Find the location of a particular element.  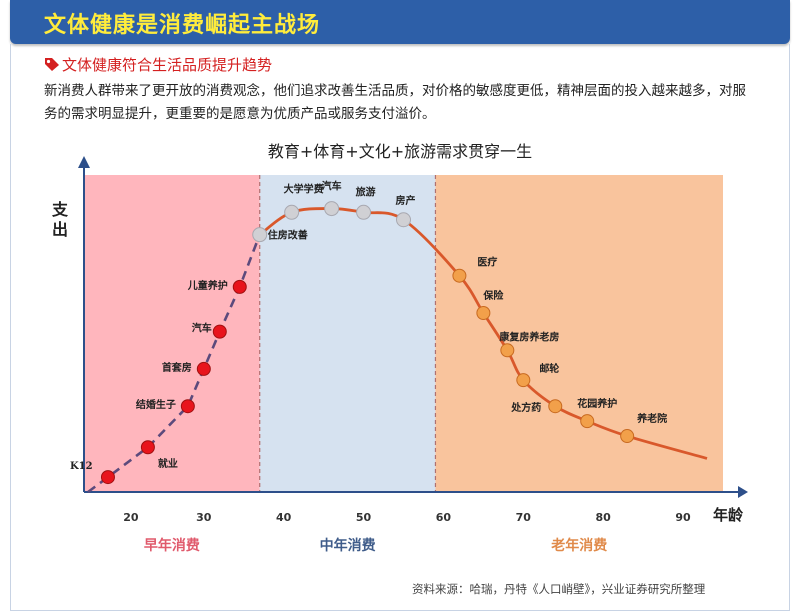

early-point-label: 汽车 is located at coordinates (202, 328).